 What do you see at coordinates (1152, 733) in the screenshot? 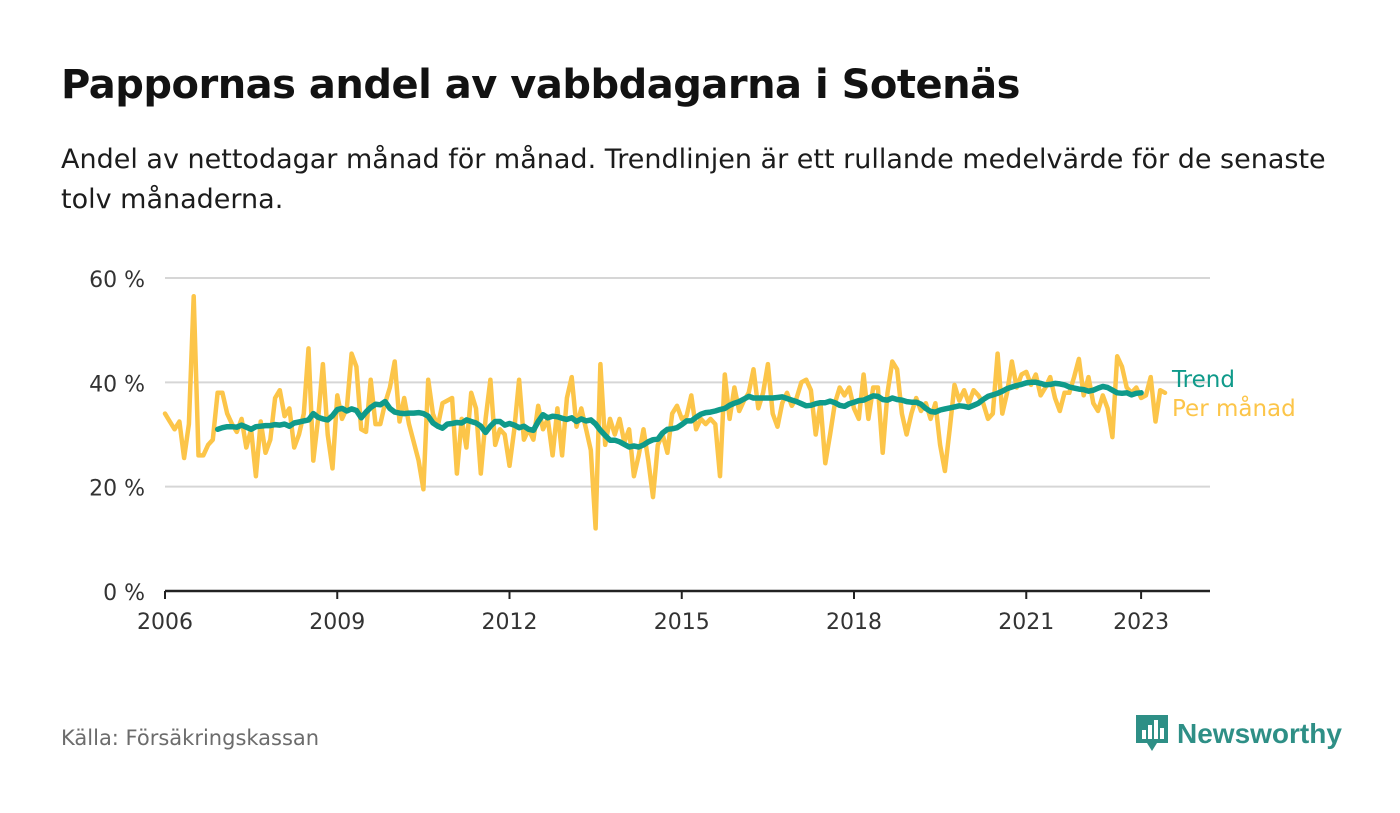
I see `newsworthy-logo-icon` at bounding box center [1152, 733].